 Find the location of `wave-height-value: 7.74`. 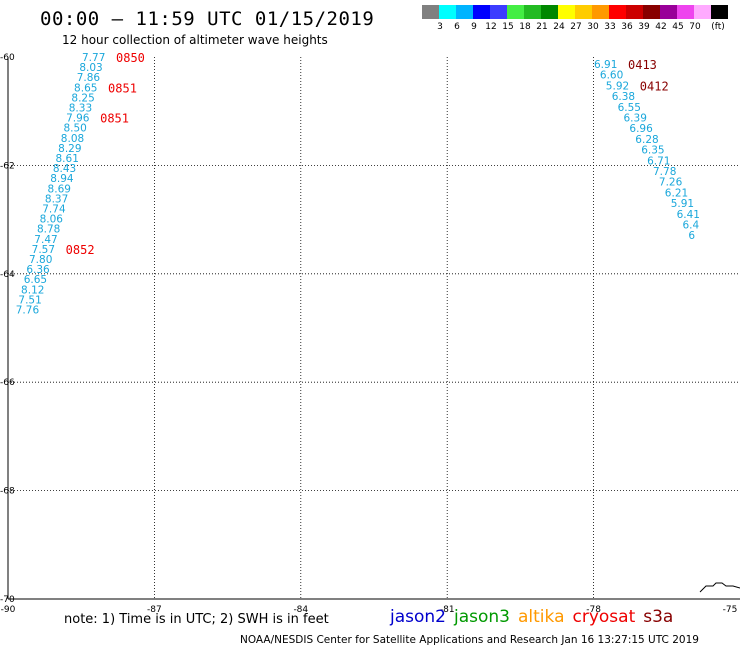

wave-height-value: 7.74 is located at coordinates (54, 210).